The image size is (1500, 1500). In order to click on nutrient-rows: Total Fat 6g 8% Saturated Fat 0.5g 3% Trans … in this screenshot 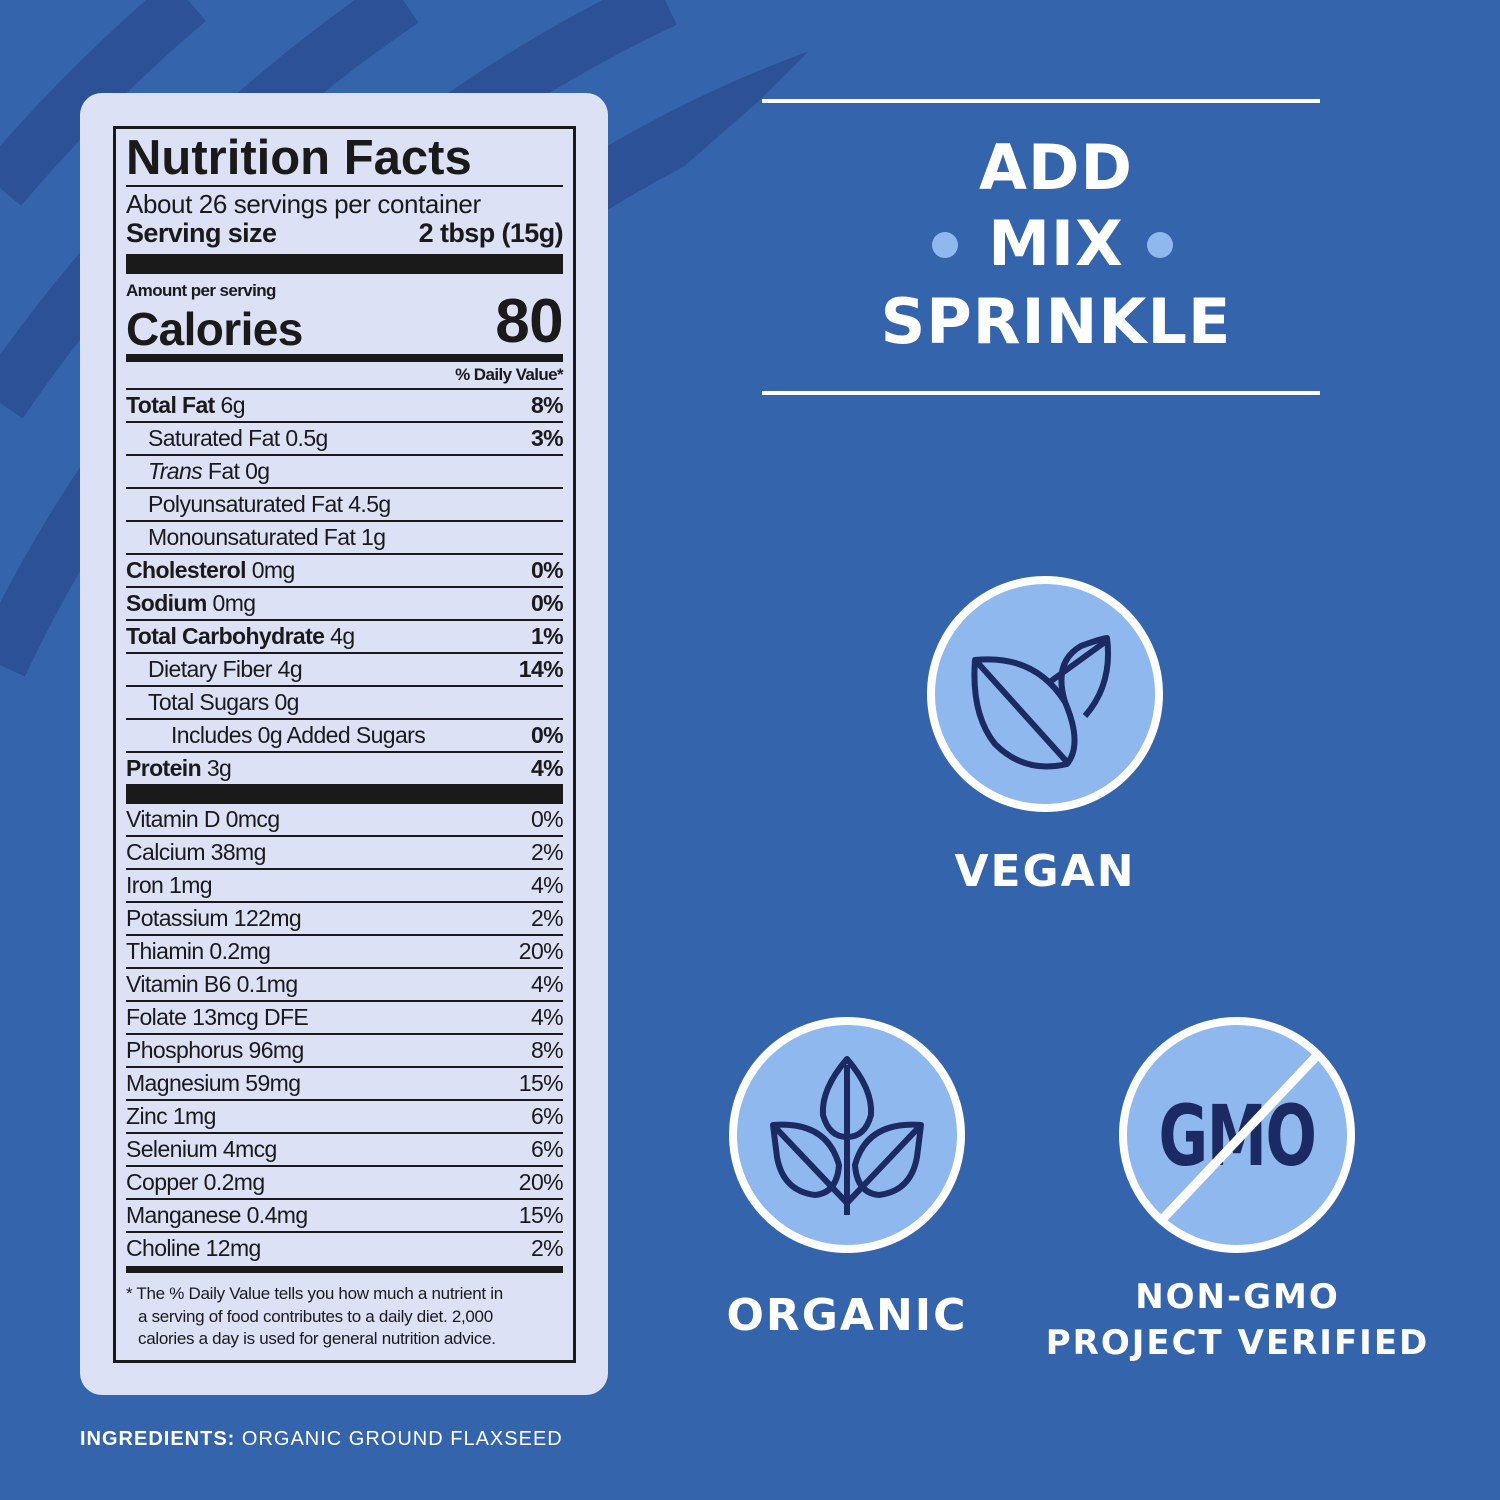, I will do `click(345, 588)`.